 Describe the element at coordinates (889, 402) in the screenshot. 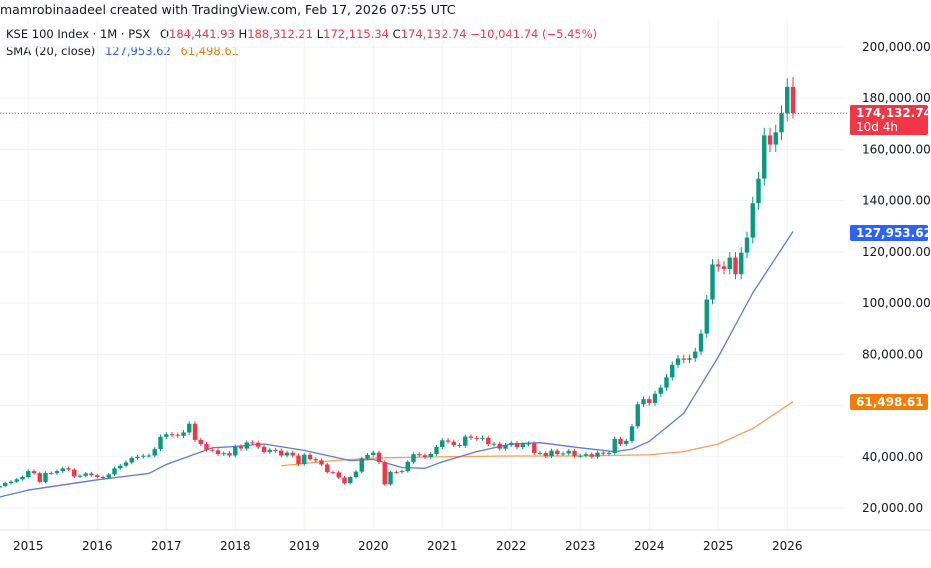

I see `sma-slow-badge: 61,498.61` at that location.